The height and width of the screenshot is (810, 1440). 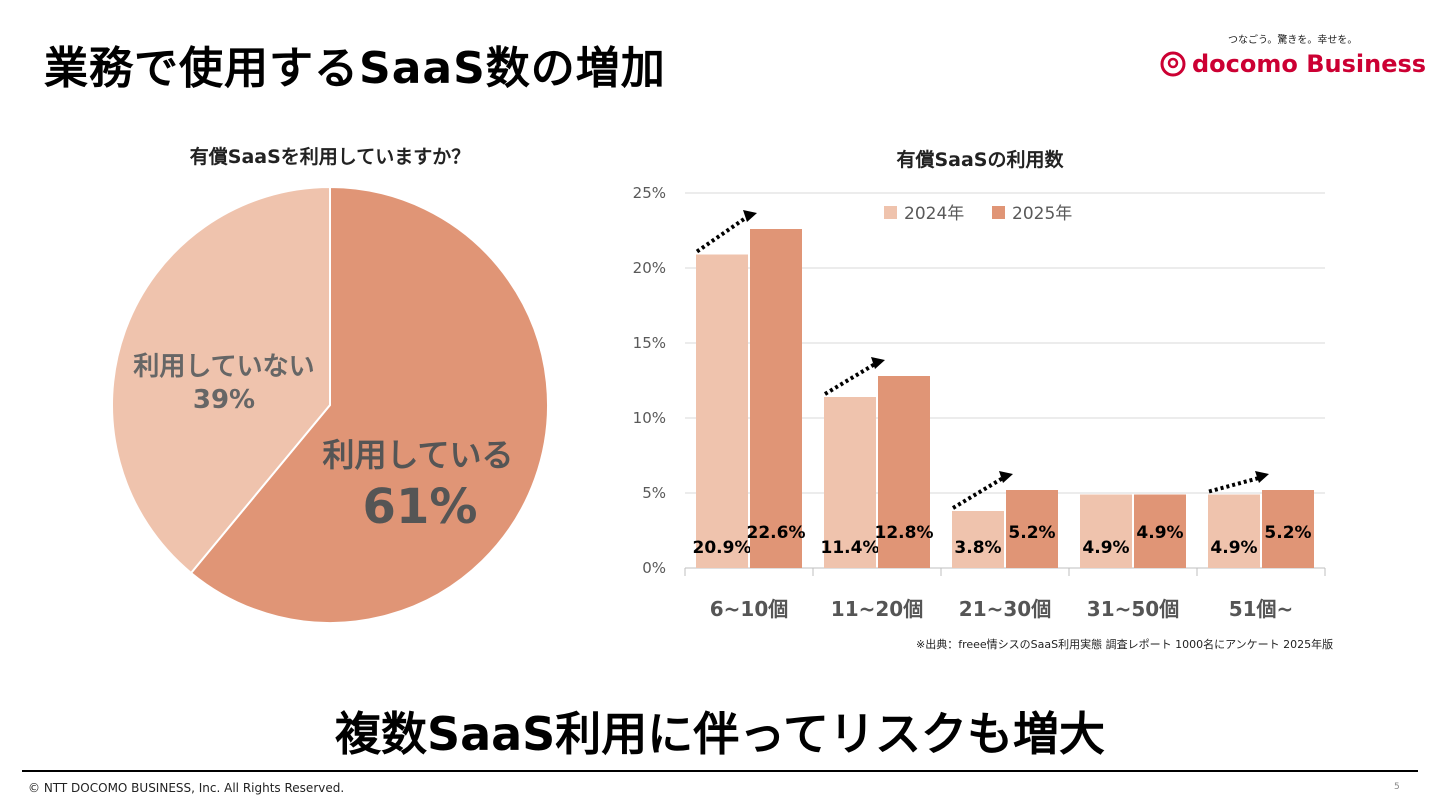 What do you see at coordinates (1005, 609) in the screenshot?
I see `x-tick-label: 21~30個` at bounding box center [1005, 609].